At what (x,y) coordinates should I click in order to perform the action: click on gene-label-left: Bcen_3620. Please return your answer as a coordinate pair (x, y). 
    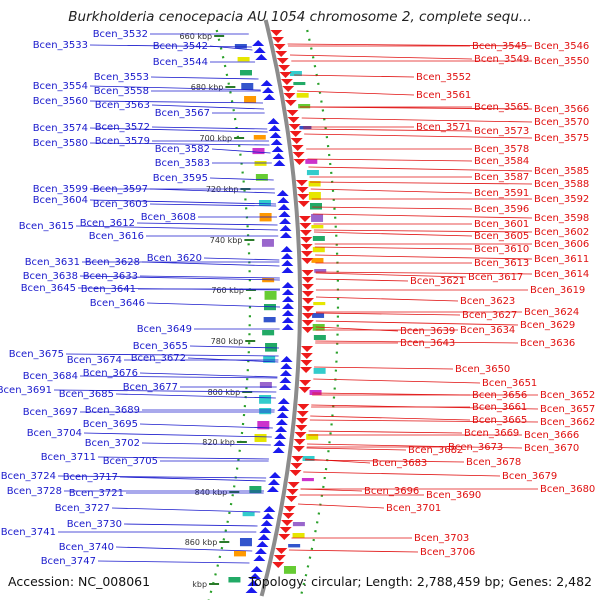
    Looking at the image, I should click on (174, 258).